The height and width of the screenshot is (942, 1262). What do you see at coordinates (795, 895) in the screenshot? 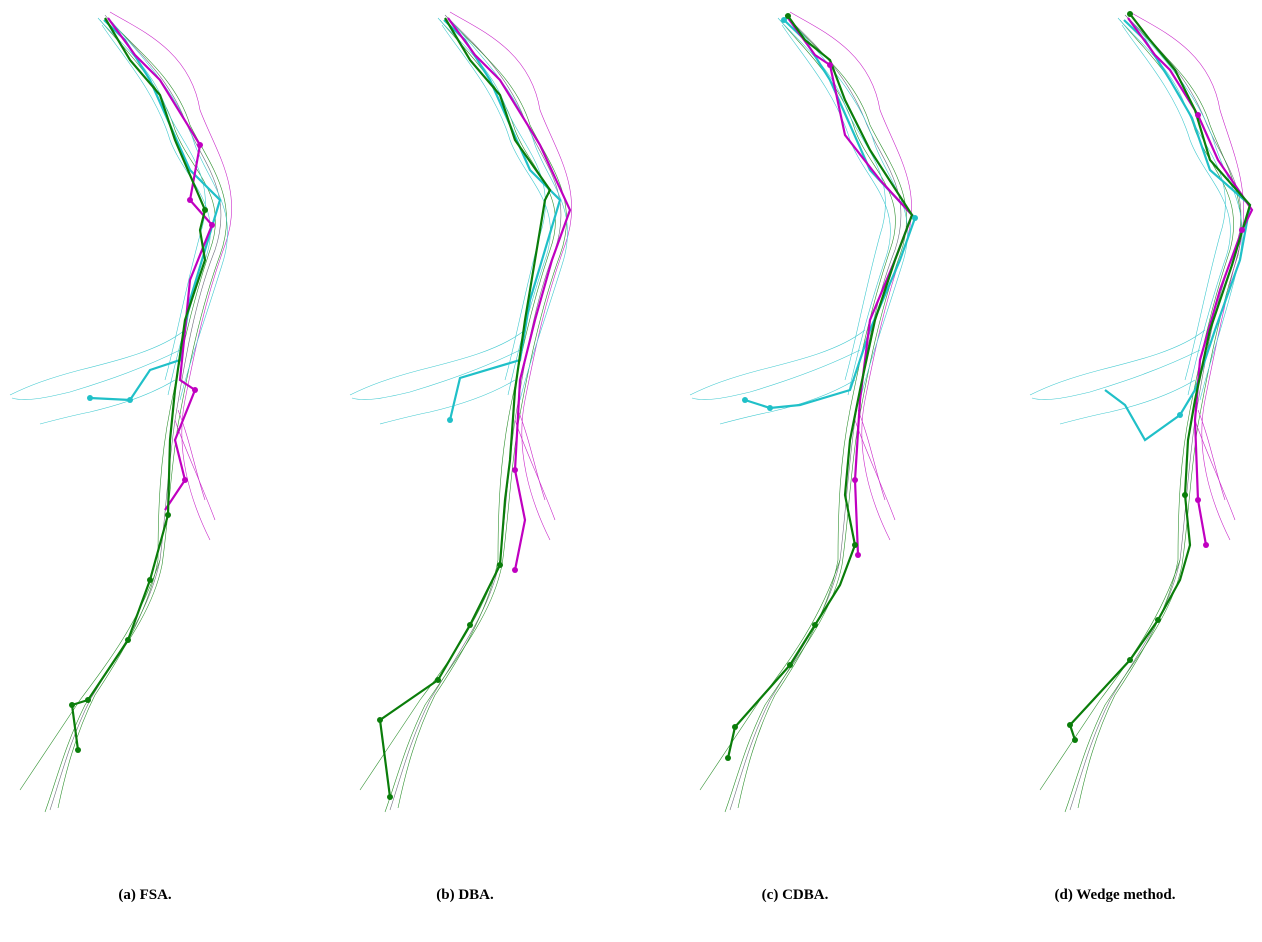
I see `panel-caption: (c) CDBA.` at bounding box center [795, 895].